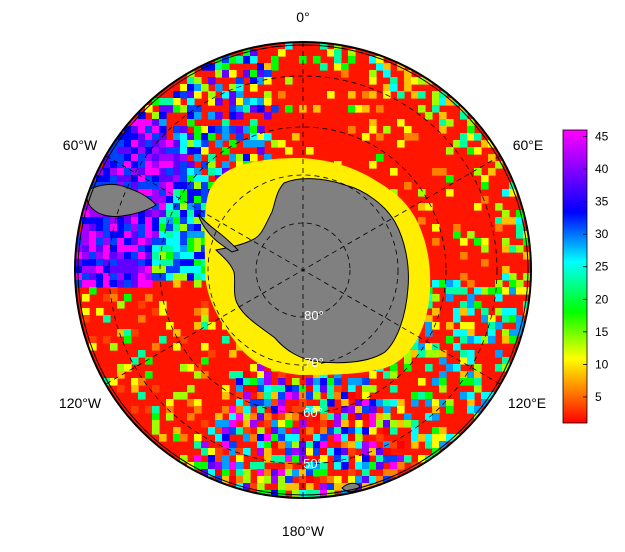  Describe the element at coordinates (80, 403) in the screenshot. I see `lon-label-120w: 120°W` at that location.